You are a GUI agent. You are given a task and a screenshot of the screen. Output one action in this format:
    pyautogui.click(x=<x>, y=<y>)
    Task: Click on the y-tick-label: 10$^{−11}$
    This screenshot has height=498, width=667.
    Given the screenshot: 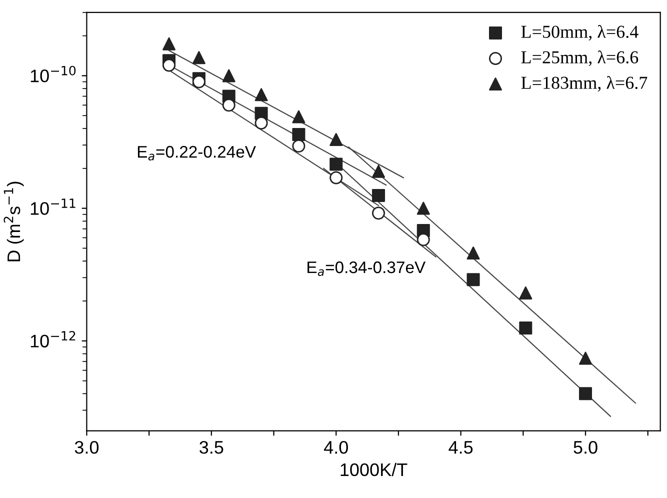 What is the action you would take?
    pyautogui.click(x=53, y=206)
    